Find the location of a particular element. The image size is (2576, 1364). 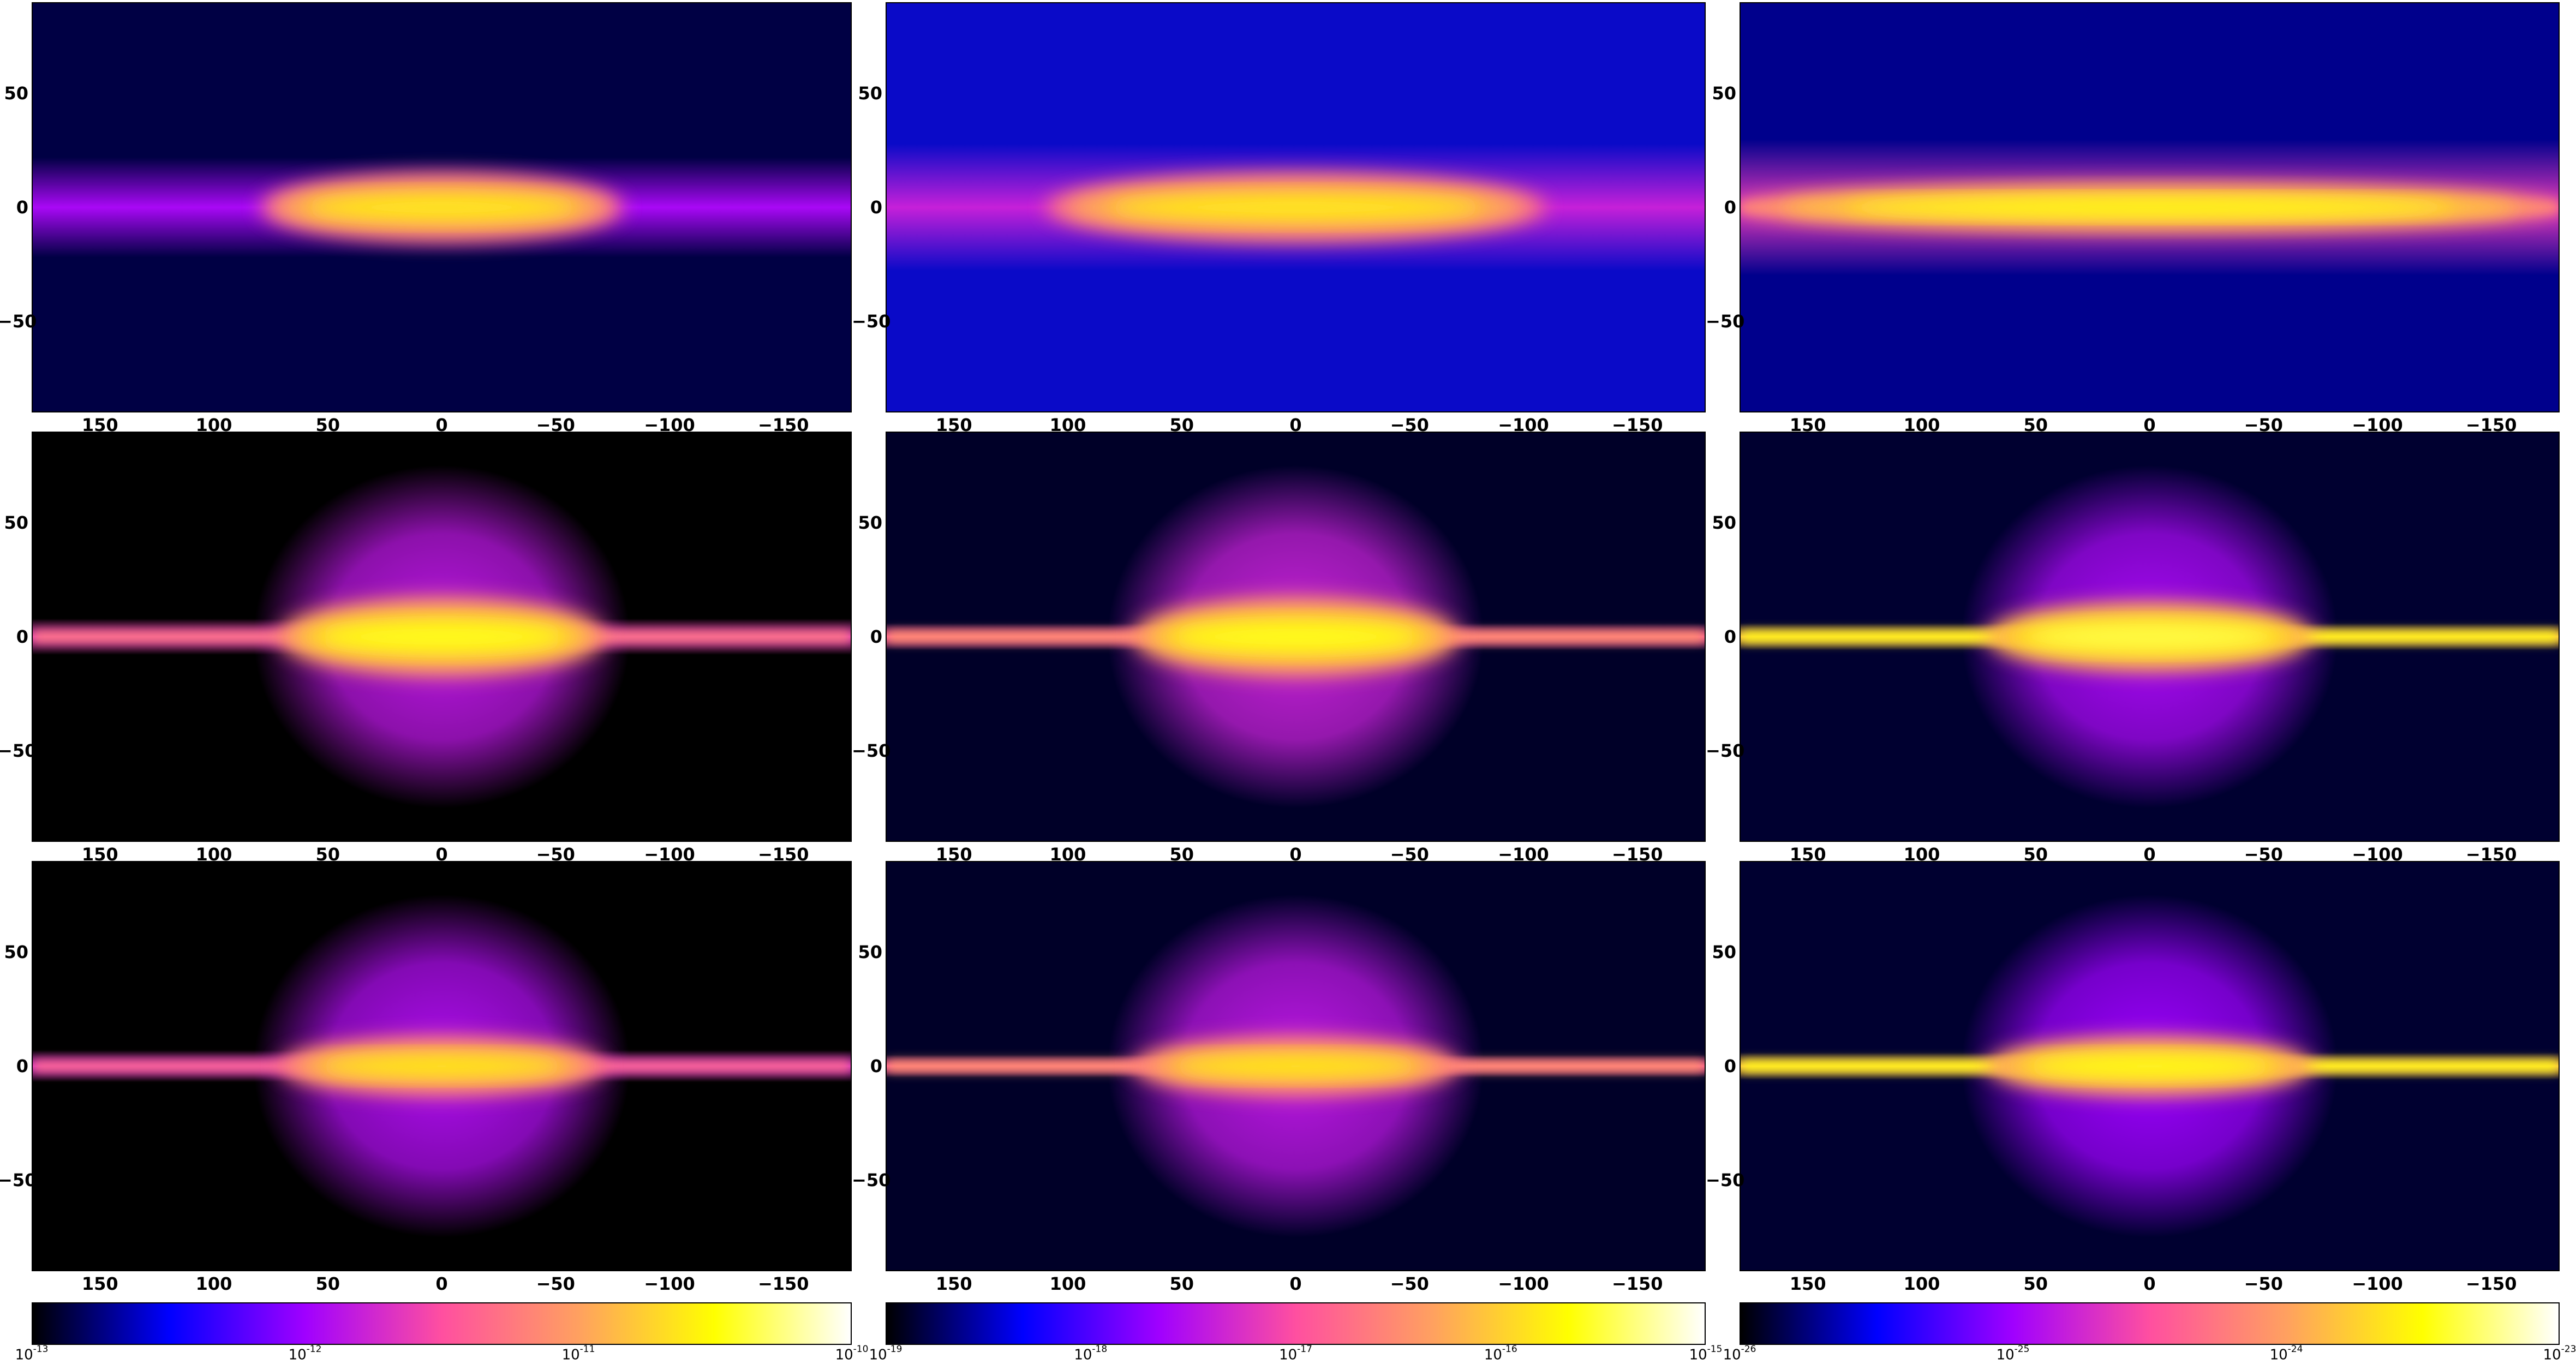

colorbar-tick-label: 10-17 is located at coordinates (1295, 1353).